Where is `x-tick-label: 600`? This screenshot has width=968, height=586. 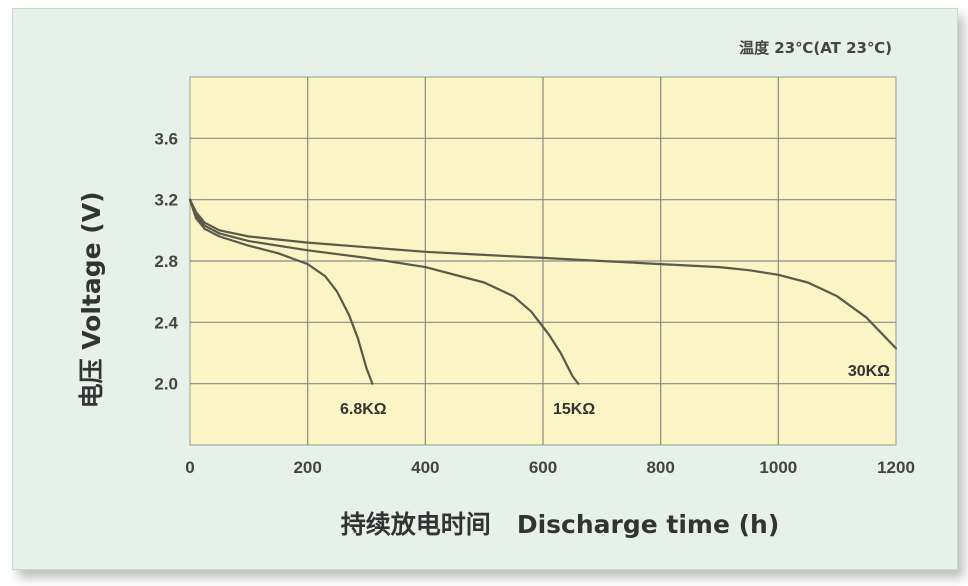
x-tick-label: 600 is located at coordinates (543, 467).